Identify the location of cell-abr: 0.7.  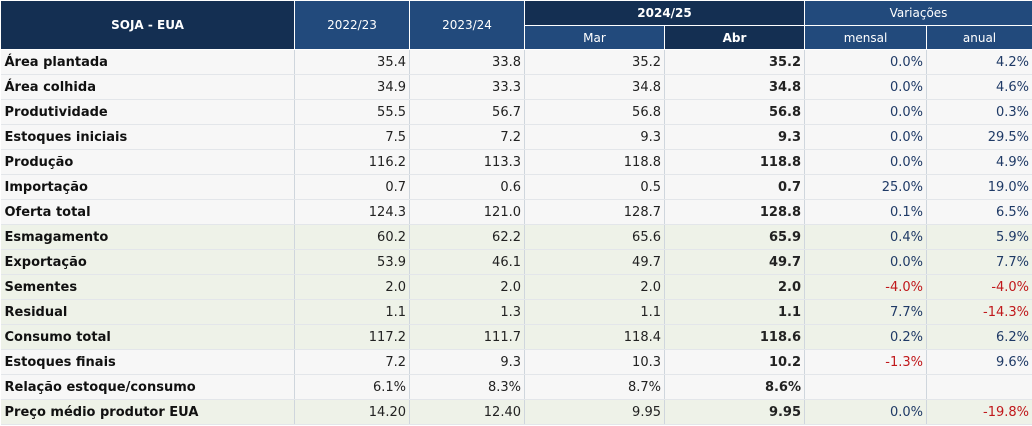
(735, 187).